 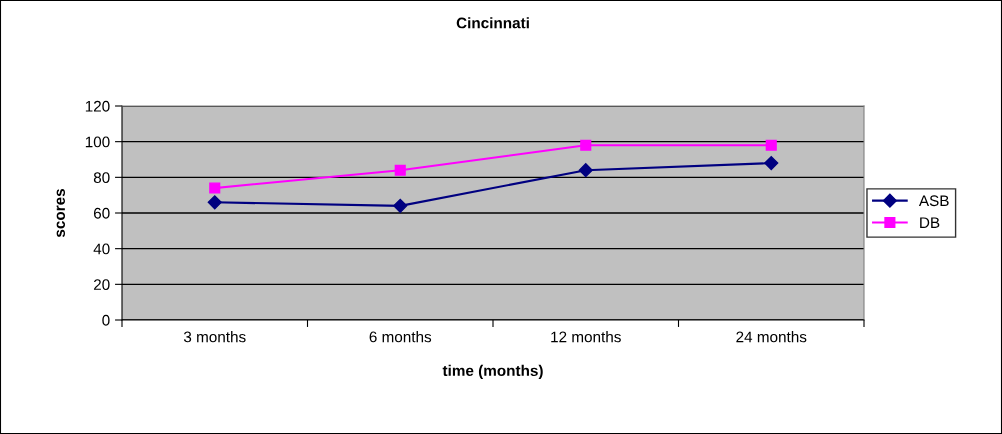 I want to click on y-tick-label: 40, so click(x=101, y=249).